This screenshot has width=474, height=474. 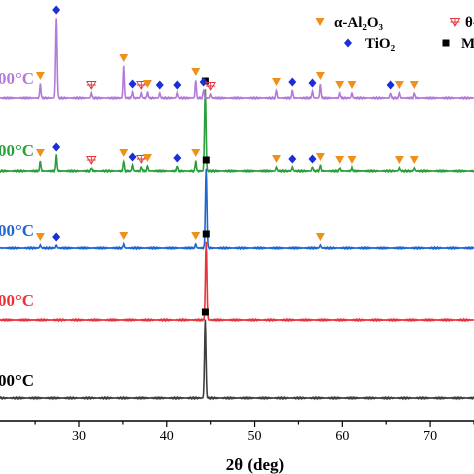 What do you see at coordinates (255, 464) in the screenshot?
I see `x-axis-label: 2θ (deg)` at bounding box center [255, 464].